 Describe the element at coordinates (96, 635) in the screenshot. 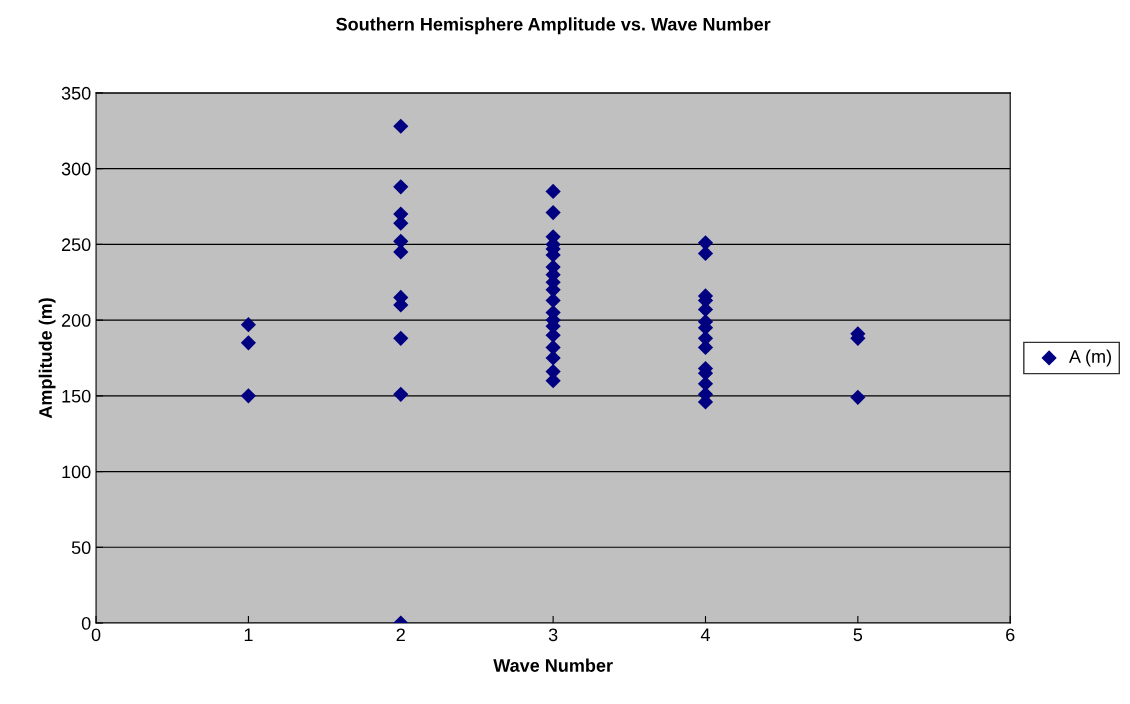

I see `x-tick-label: 0` at that location.